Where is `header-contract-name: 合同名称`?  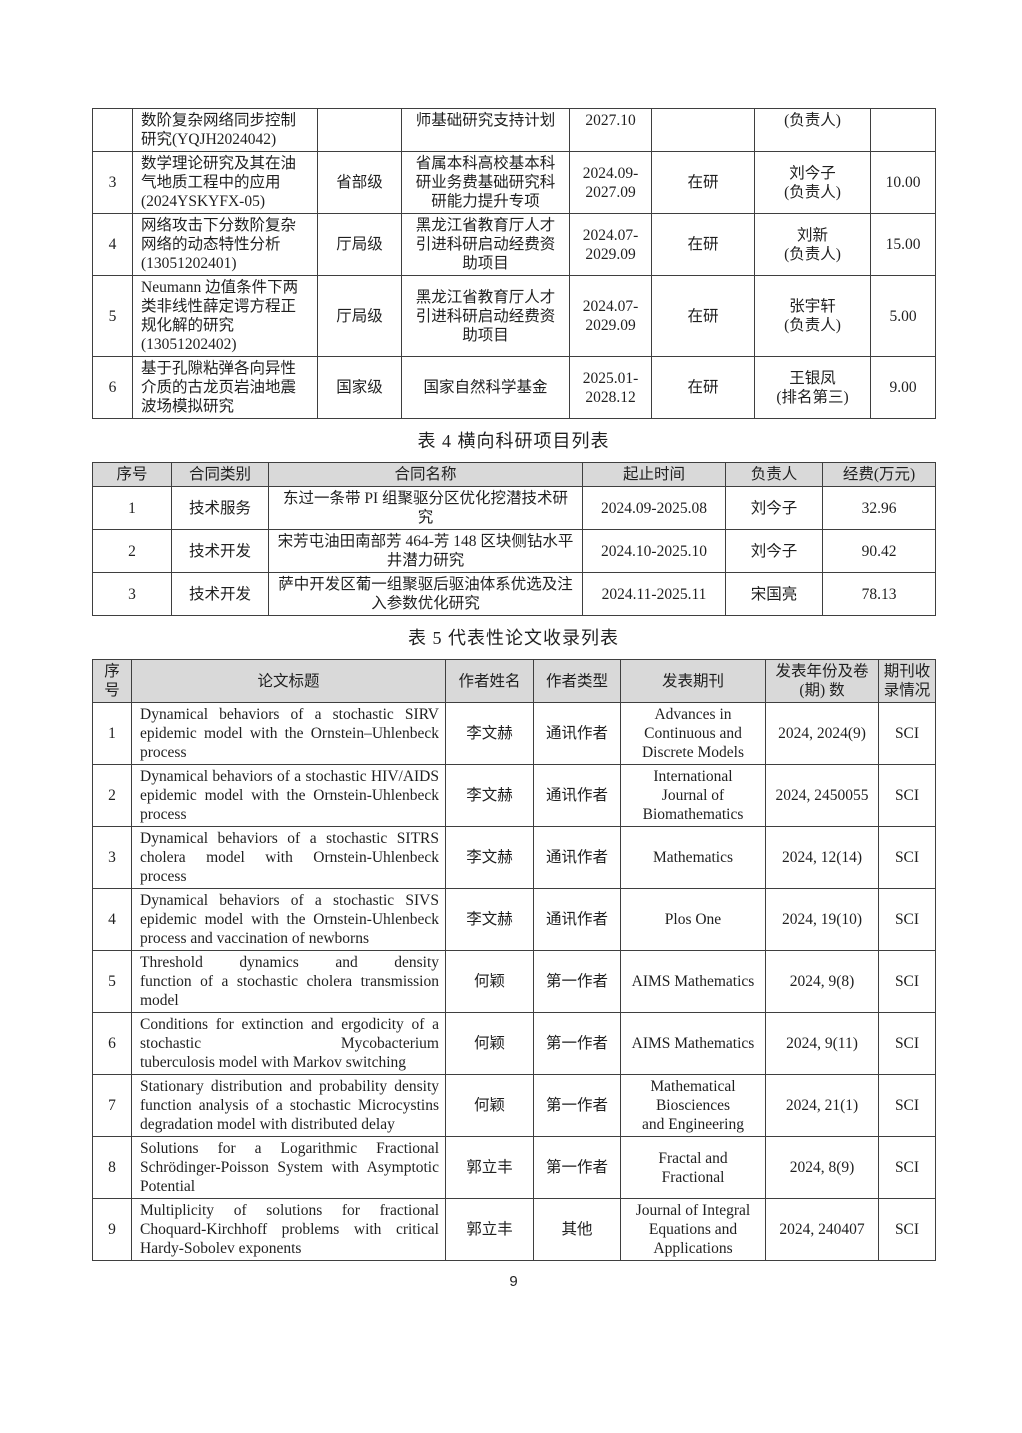
header-contract-name: 合同名称 is located at coordinates (425, 474).